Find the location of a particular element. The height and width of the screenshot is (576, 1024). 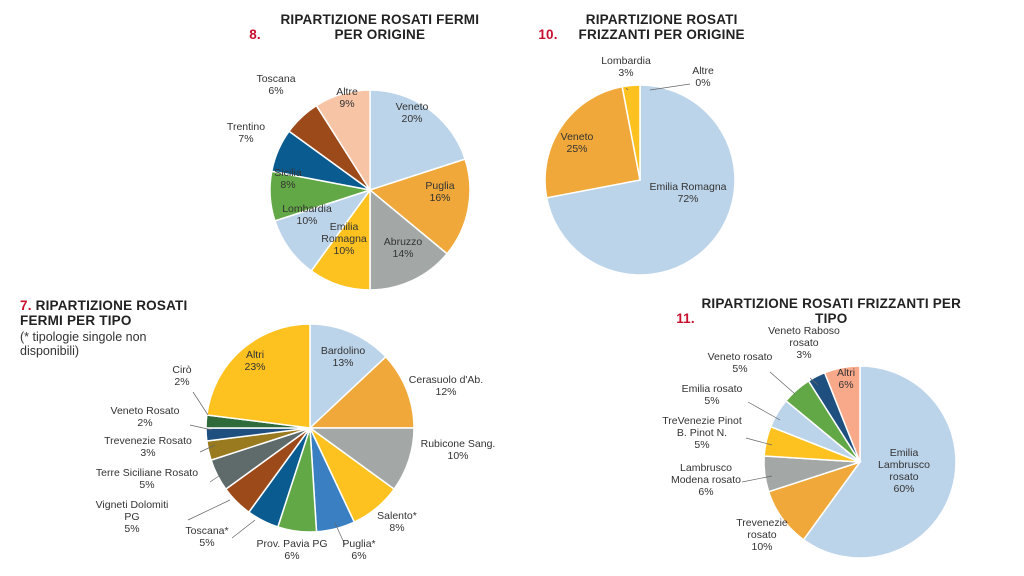

chart-11-number: 11. is located at coordinates (685, 318).